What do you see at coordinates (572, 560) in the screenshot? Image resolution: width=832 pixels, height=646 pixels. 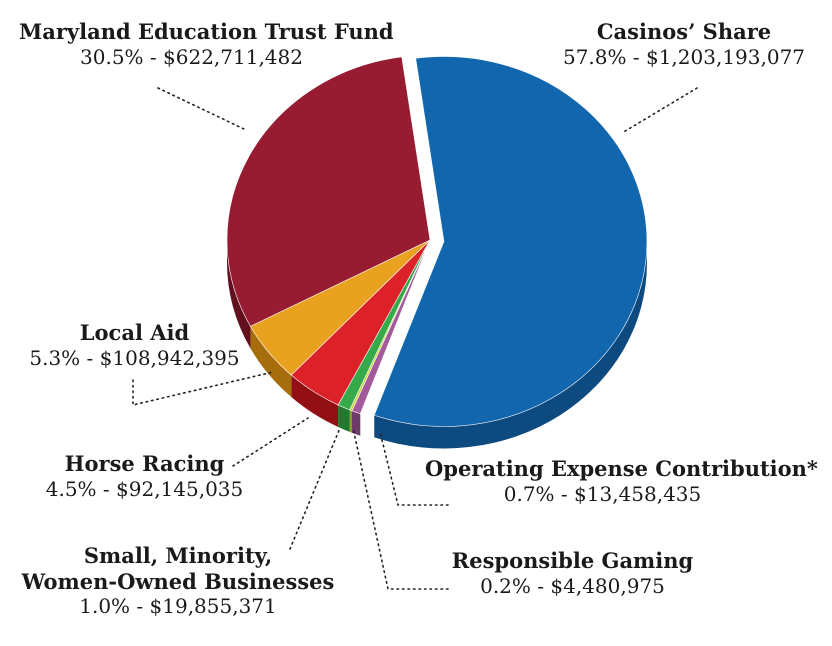 I see `label-responsible-gaming-name: Responsible Gaming` at bounding box center [572, 560].